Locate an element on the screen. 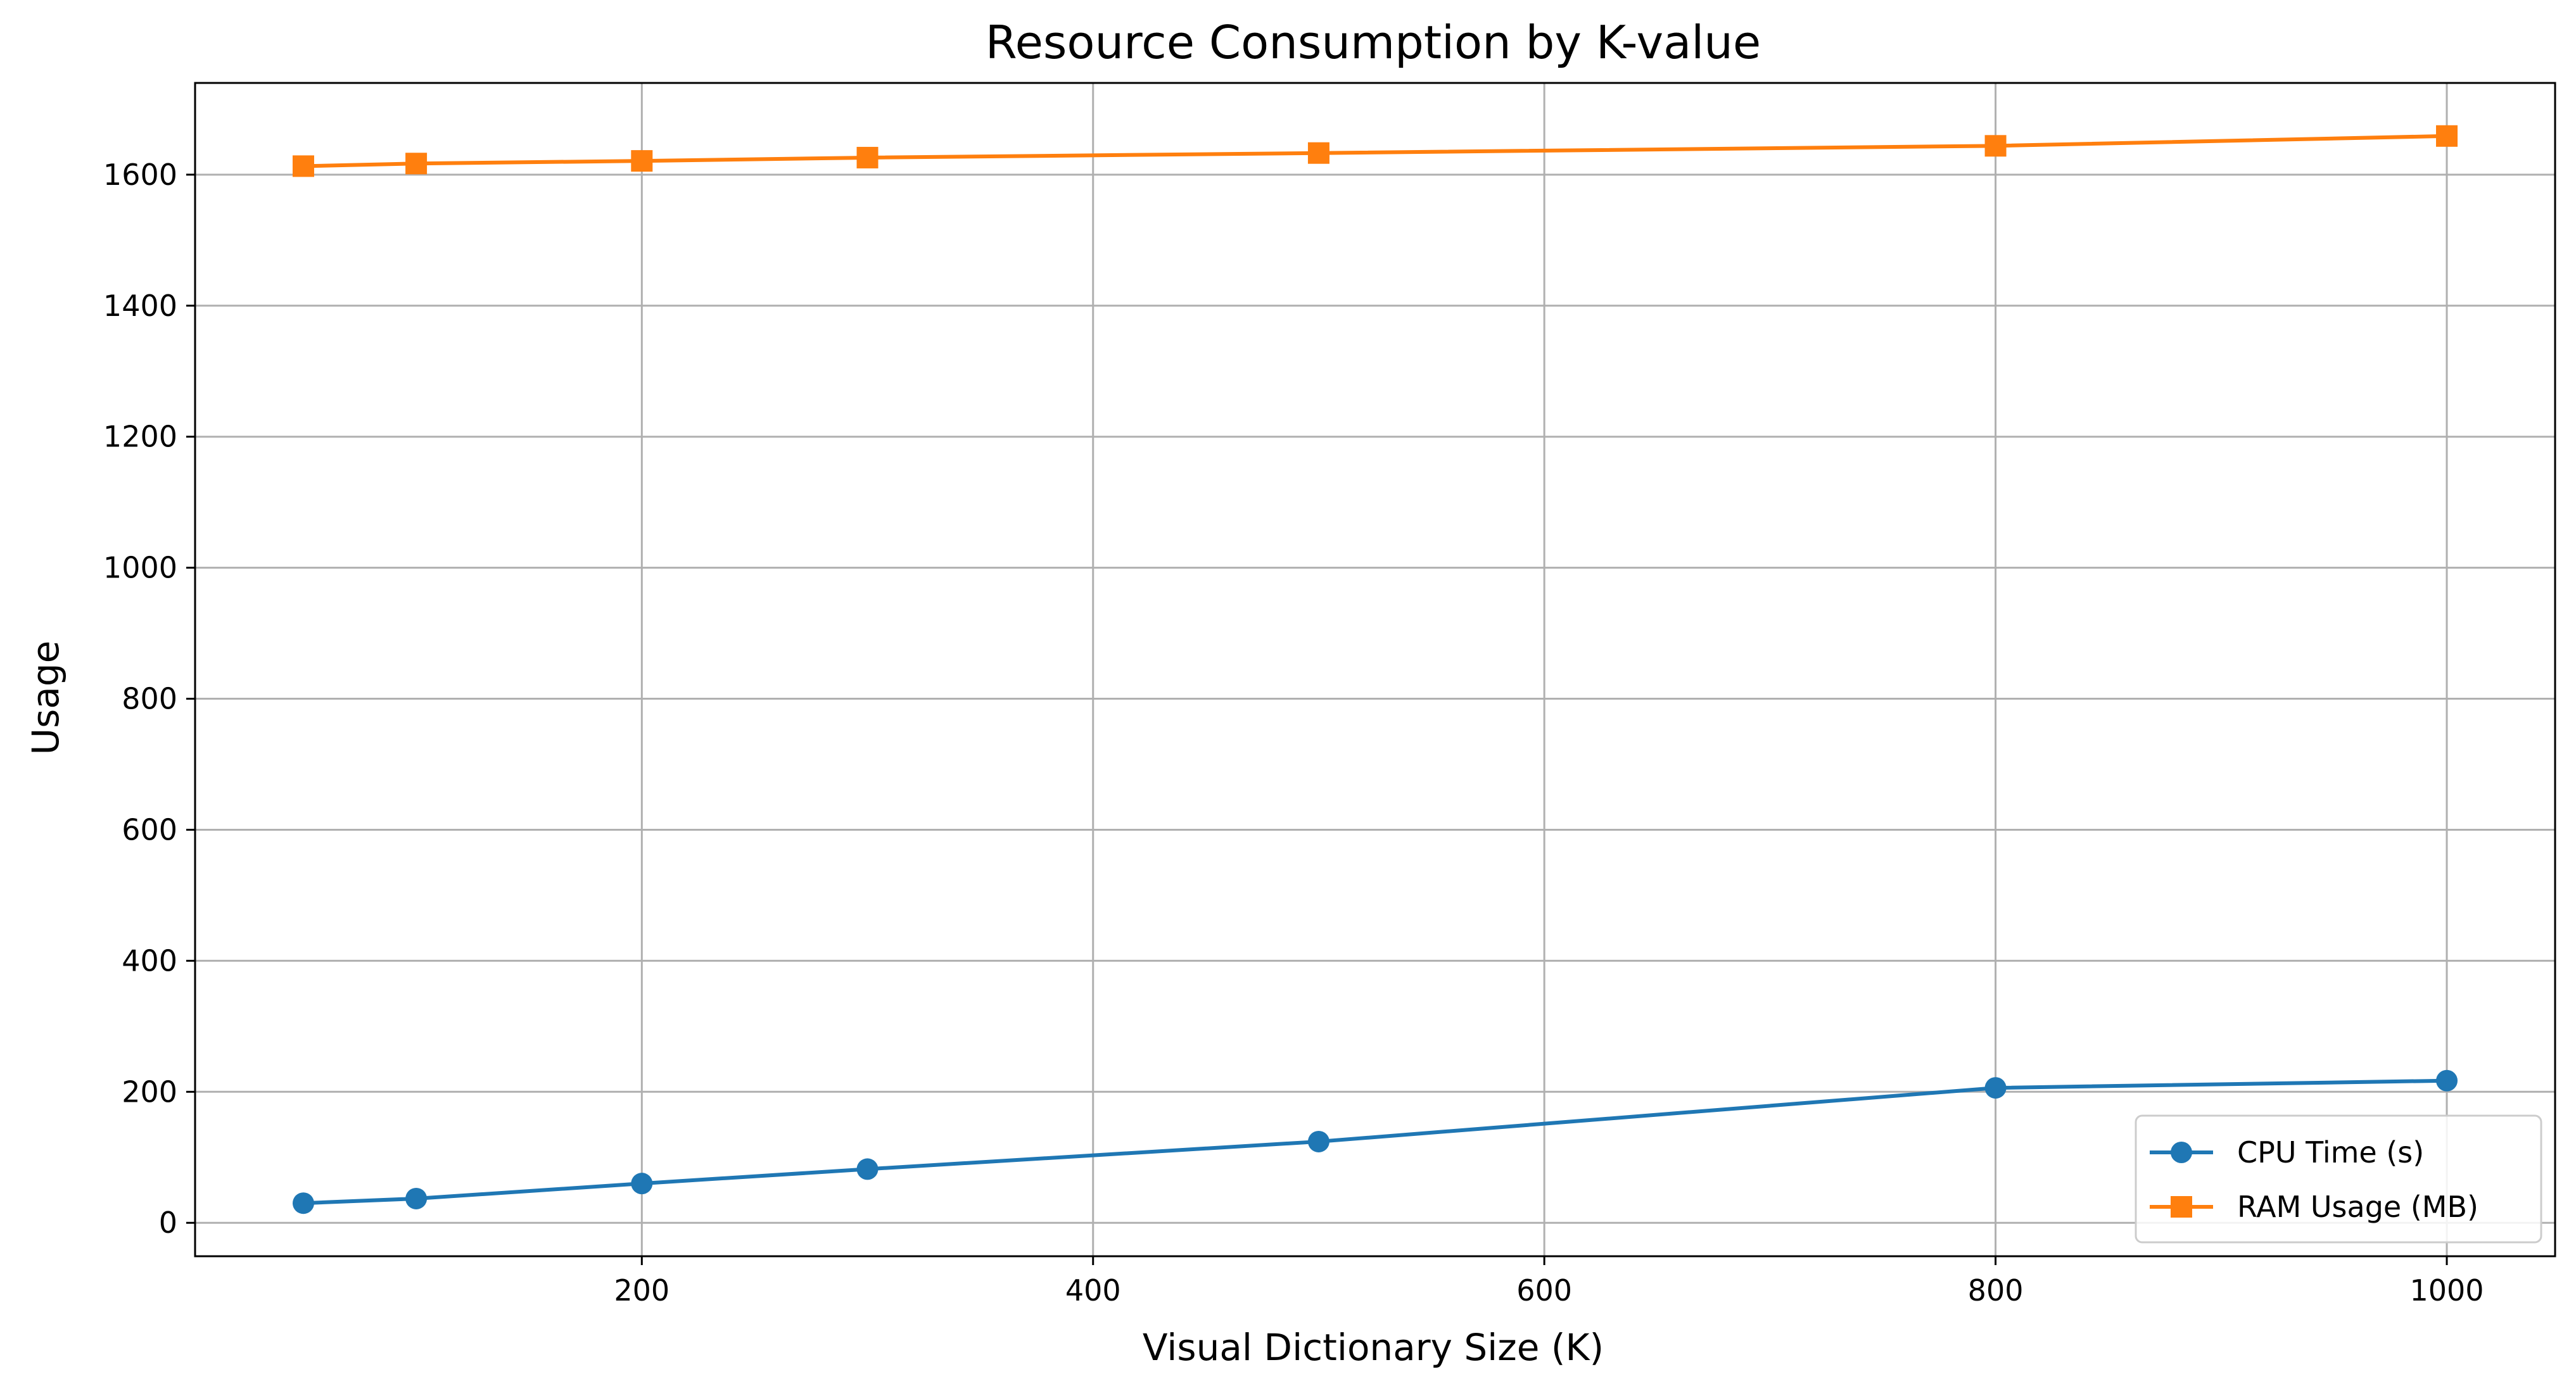  x-tick-label: 200 is located at coordinates (641, 1290).